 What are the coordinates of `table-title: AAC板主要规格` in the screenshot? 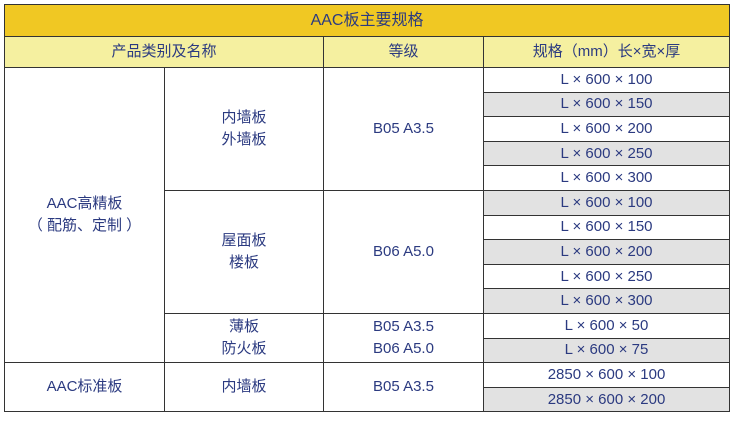 It's located at (367, 20).